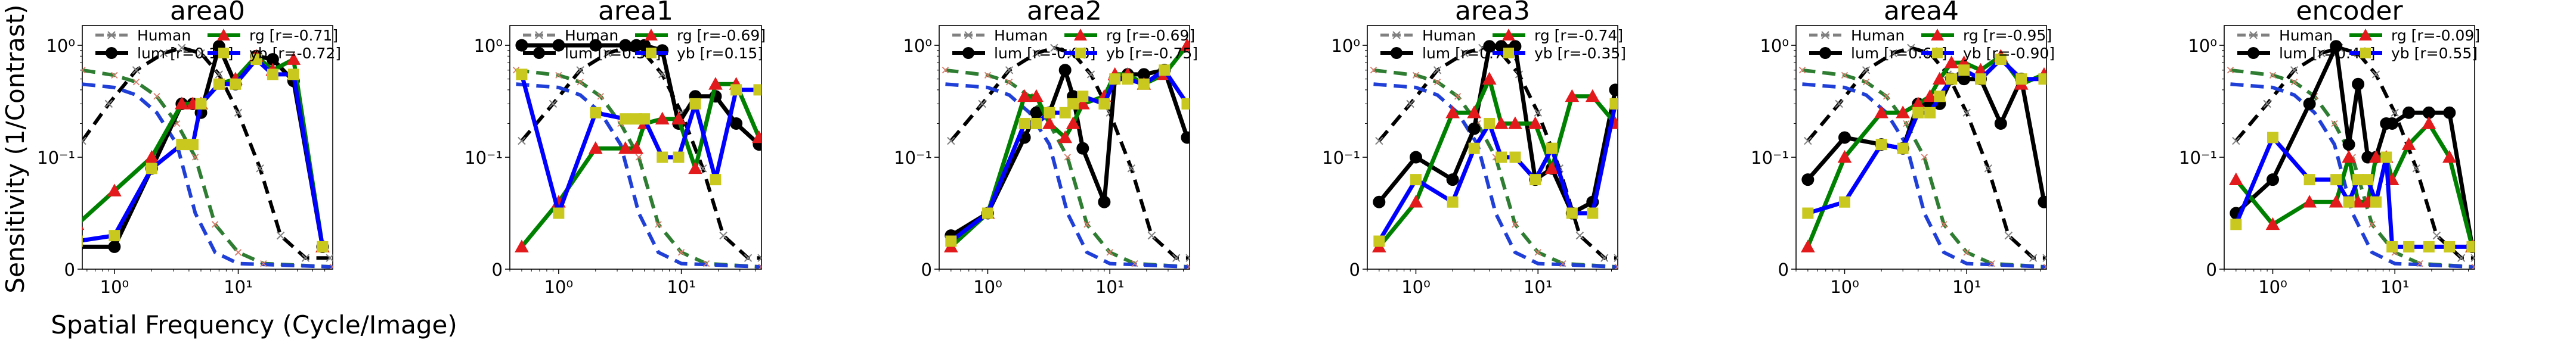 The width and height of the screenshot is (2576, 343). Describe the element at coordinates (254, 325) in the screenshot. I see `x-axis-label: Spatial Frequency (Cycle/Image)` at that location.